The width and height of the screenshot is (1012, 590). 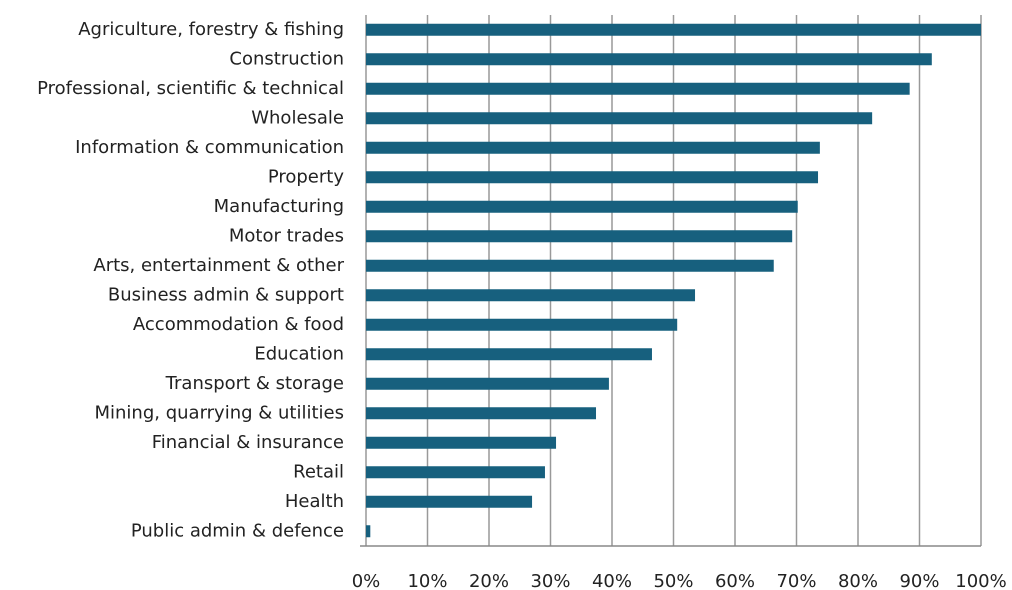 What do you see at coordinates (919, 580) in the screenshot?
I see `x-tick-label: 90%` at bounding box center [919, 580].